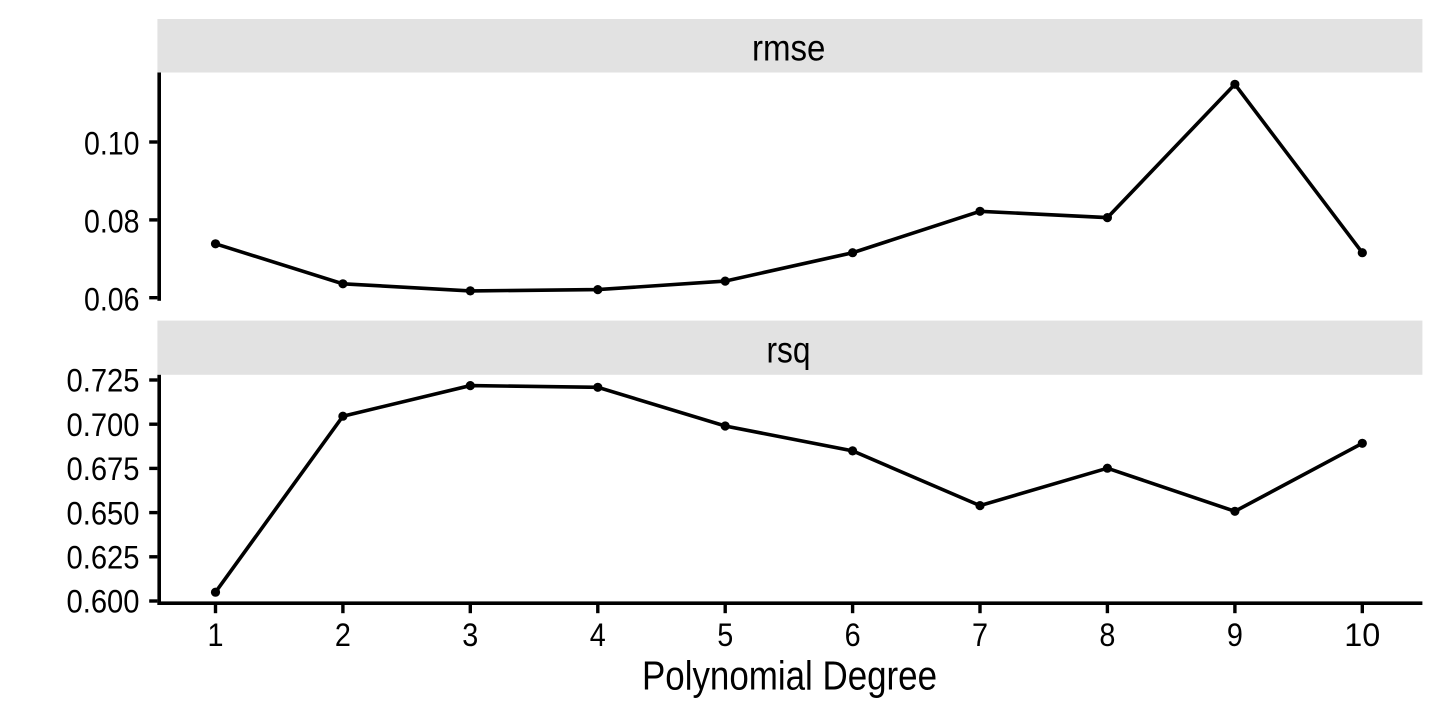 The height and width of the screenshot is (720, 1440). I want to click on svg-text: 0.10, so click(112, 144).